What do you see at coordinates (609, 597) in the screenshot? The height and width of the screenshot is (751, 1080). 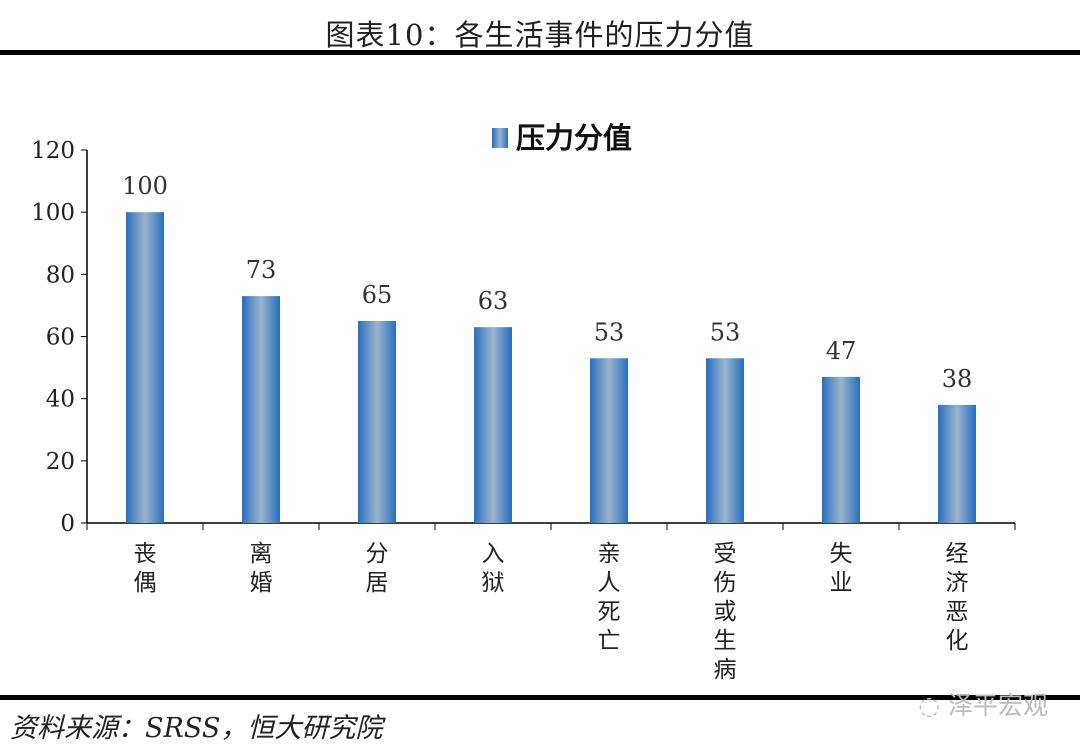 I see `x-tick-label: 亲人死亡` at bounding box center [609, 597].